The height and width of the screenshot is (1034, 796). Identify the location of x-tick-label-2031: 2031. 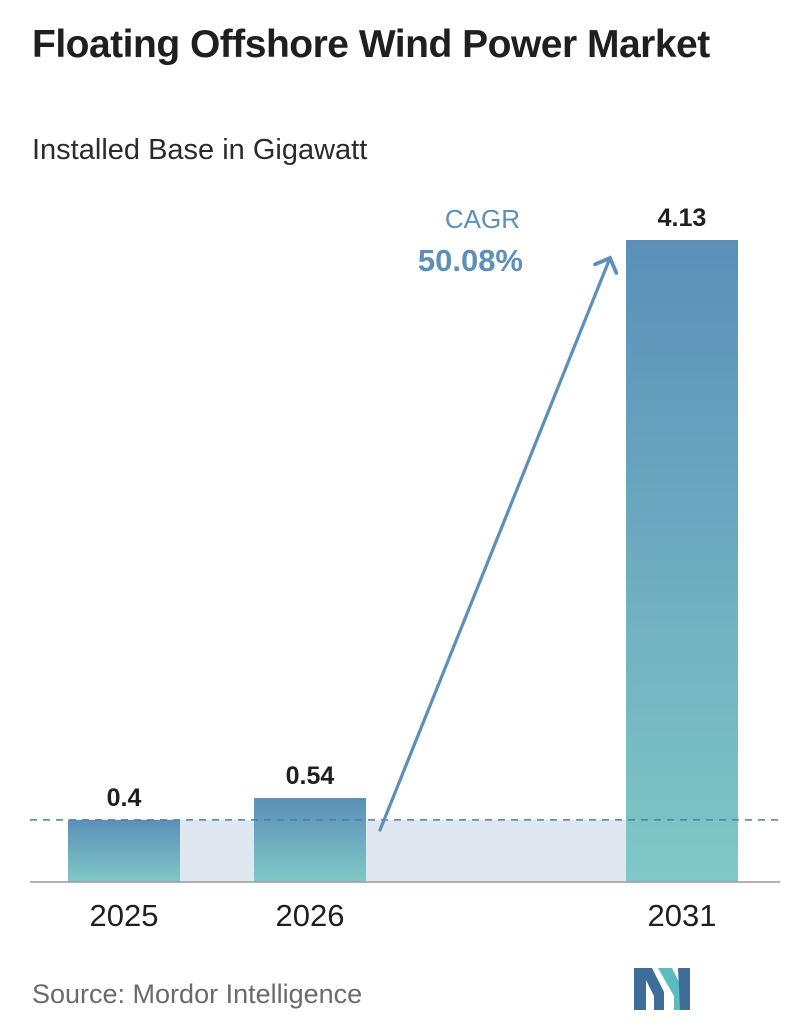
(682, 915).